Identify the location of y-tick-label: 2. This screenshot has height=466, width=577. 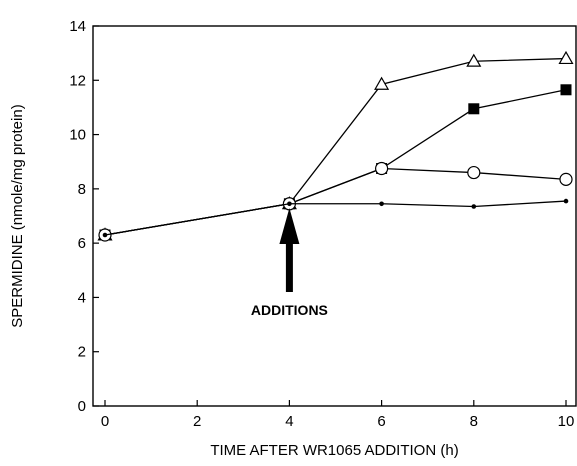
(82, 352).